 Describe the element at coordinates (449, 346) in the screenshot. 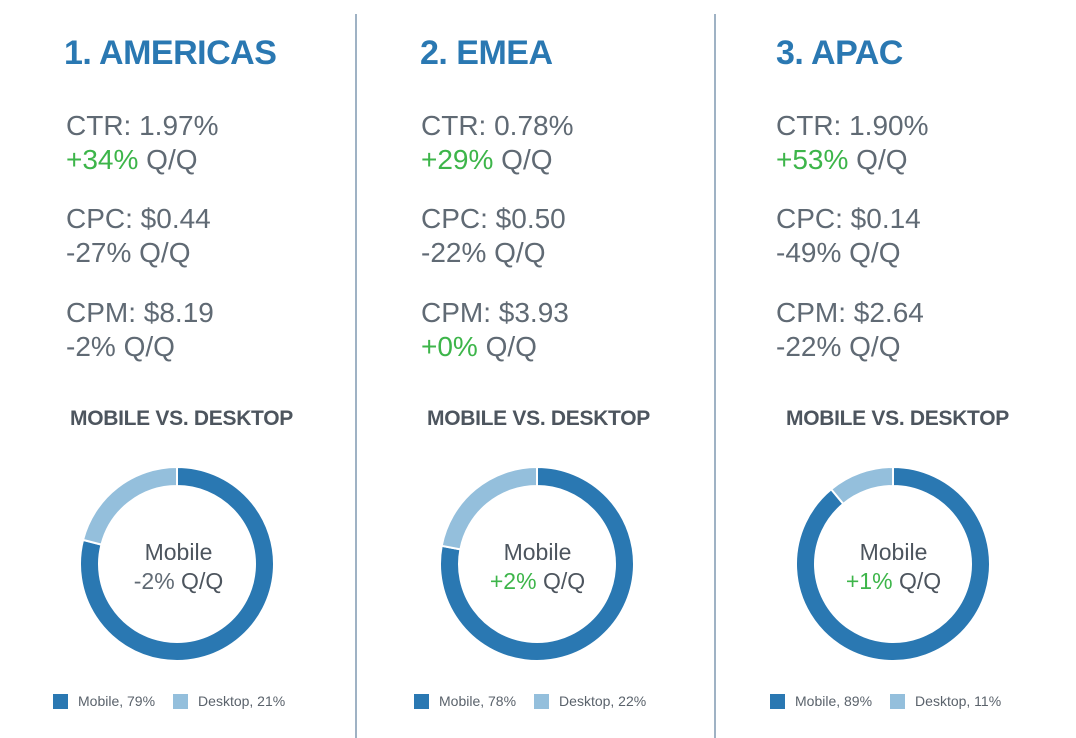

I see `metric-change: +0%` at that location.